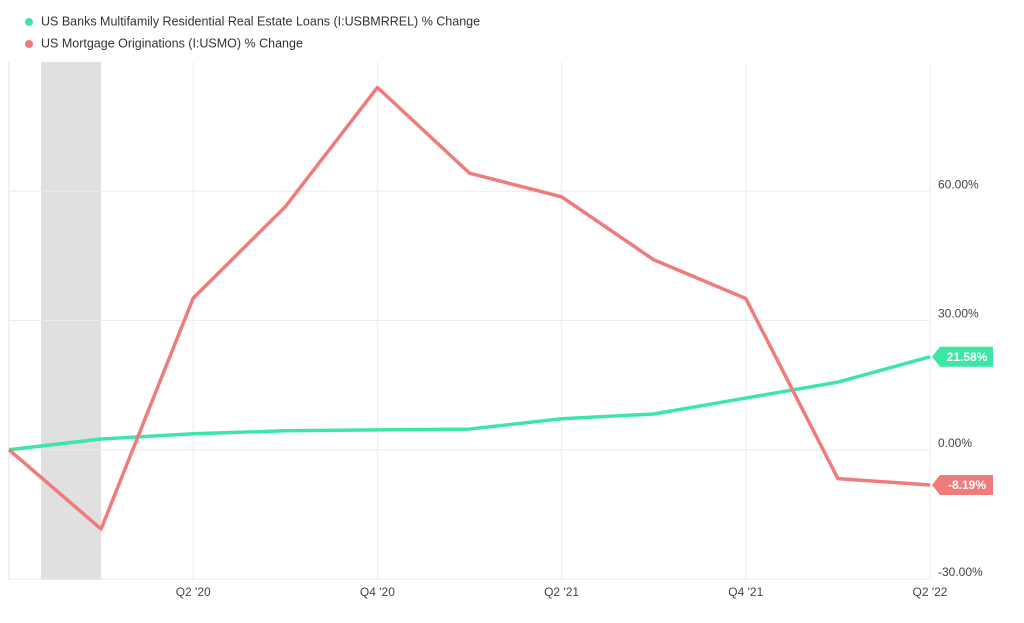  What do you see at coordinates (561, 592) in the screenshot?
I see `x-tick-label: Q2 '21` at bounding box center [561, 592].